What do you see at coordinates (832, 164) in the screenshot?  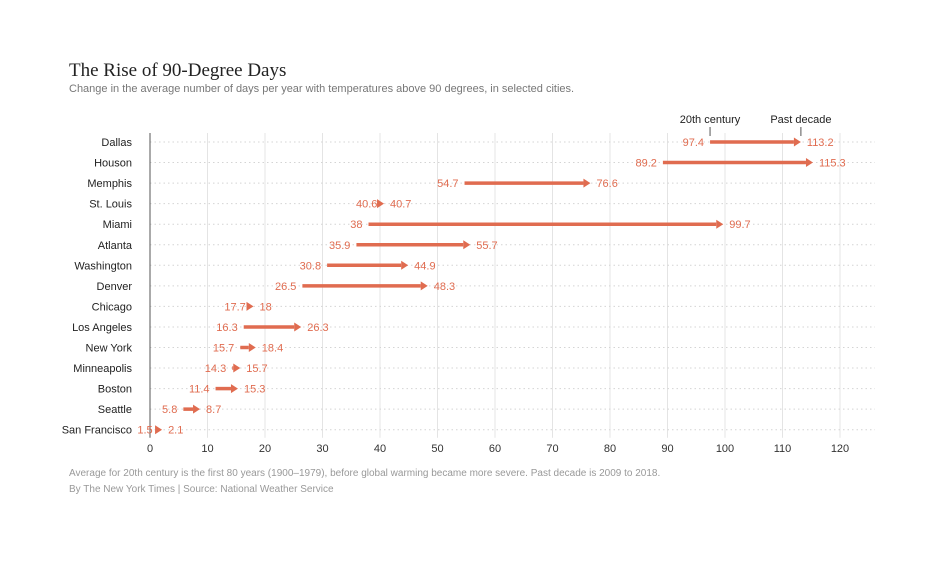 I see `end-value-label: 115.3` at bounding box center [832, 164].